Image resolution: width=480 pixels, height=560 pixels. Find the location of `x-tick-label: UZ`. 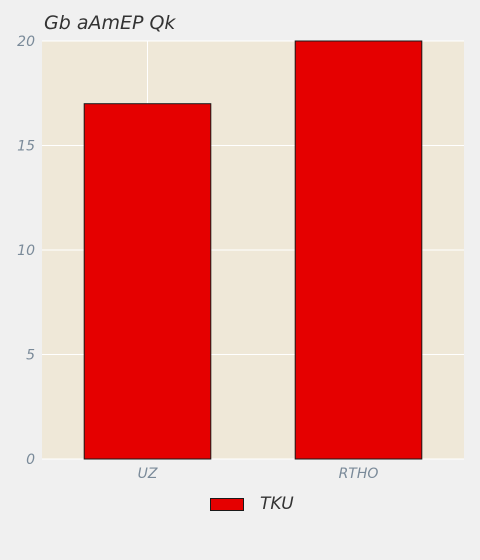

x-tick-label: UZ is located at coordinates (148, 474).